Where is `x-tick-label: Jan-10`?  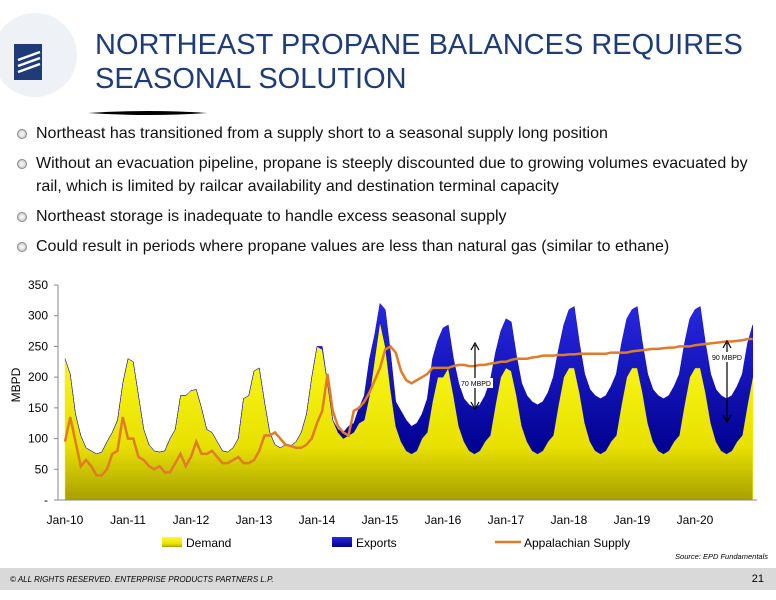 x-tick-label: Jan-10 is located at coordinates (65, 520).